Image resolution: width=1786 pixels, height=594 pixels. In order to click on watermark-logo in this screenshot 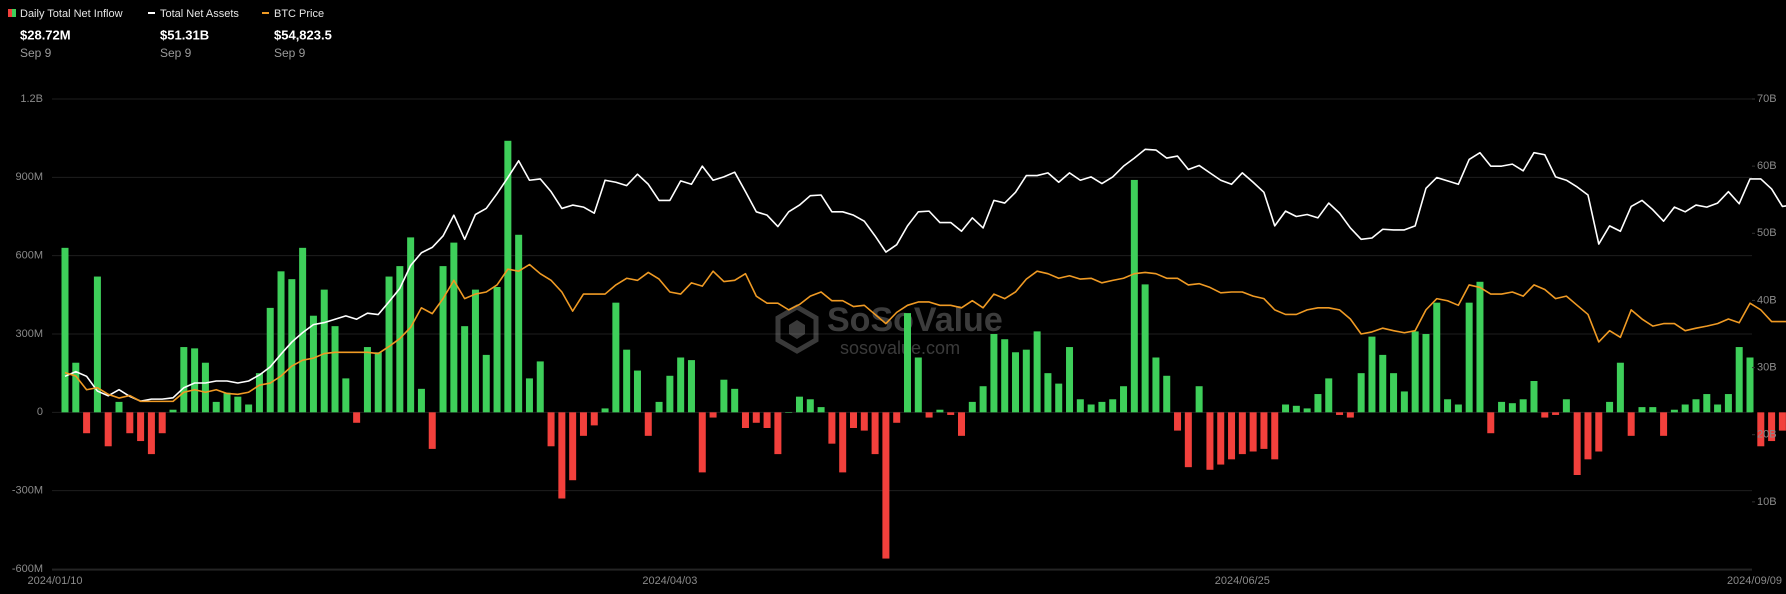, I will do `click(797, 329)`.